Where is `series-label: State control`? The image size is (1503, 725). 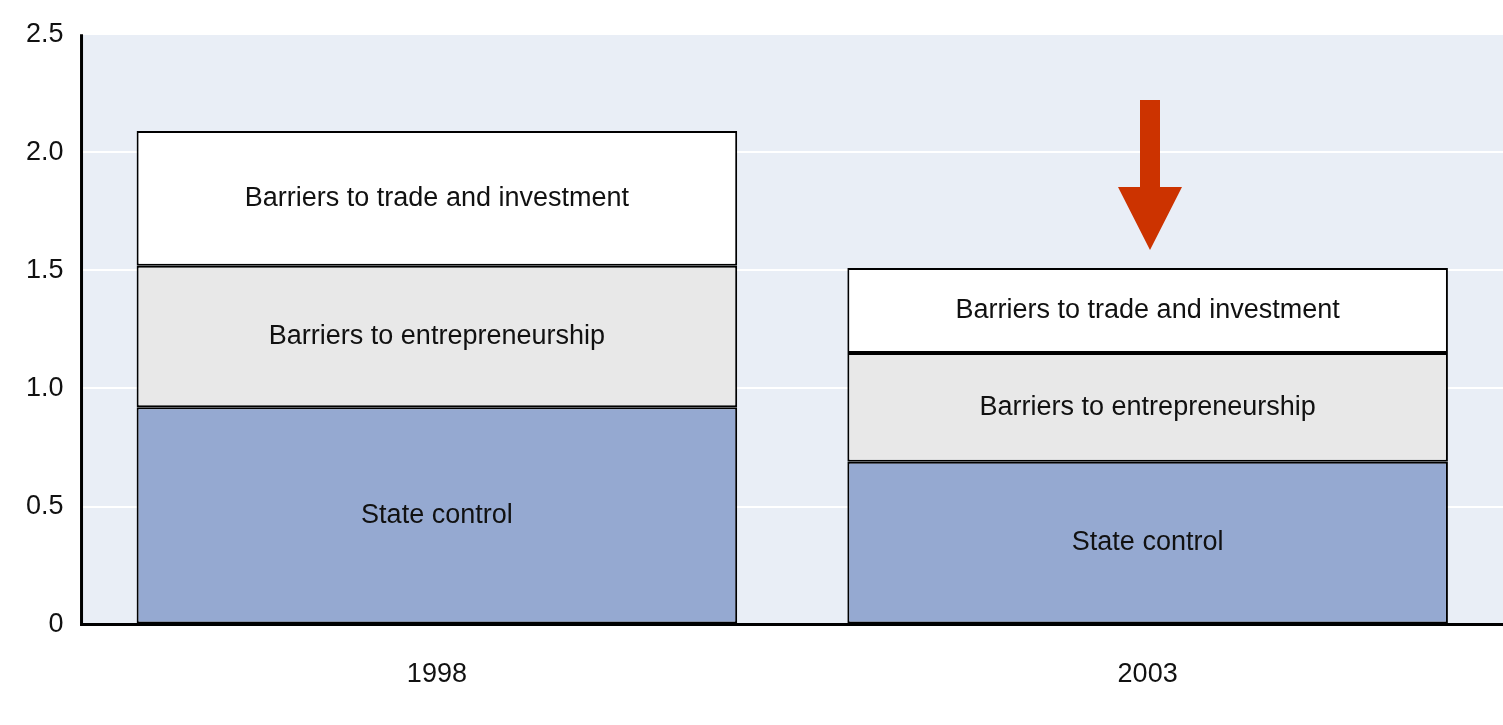 series-label: State control is located at coordinates (1147, 541).